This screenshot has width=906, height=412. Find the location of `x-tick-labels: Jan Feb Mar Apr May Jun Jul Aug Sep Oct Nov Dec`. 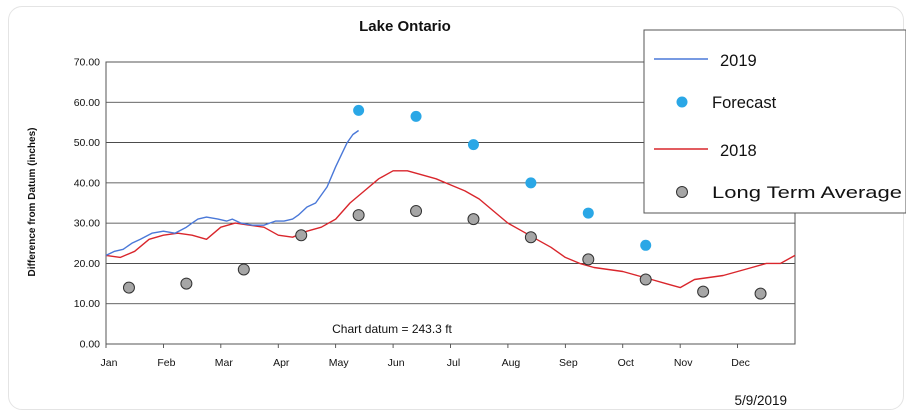

x-tick-labels: Jan Feb Mar Apr May Jun Jul Aug Sep Oct Nov Dec is located at coordinates (425, 356).